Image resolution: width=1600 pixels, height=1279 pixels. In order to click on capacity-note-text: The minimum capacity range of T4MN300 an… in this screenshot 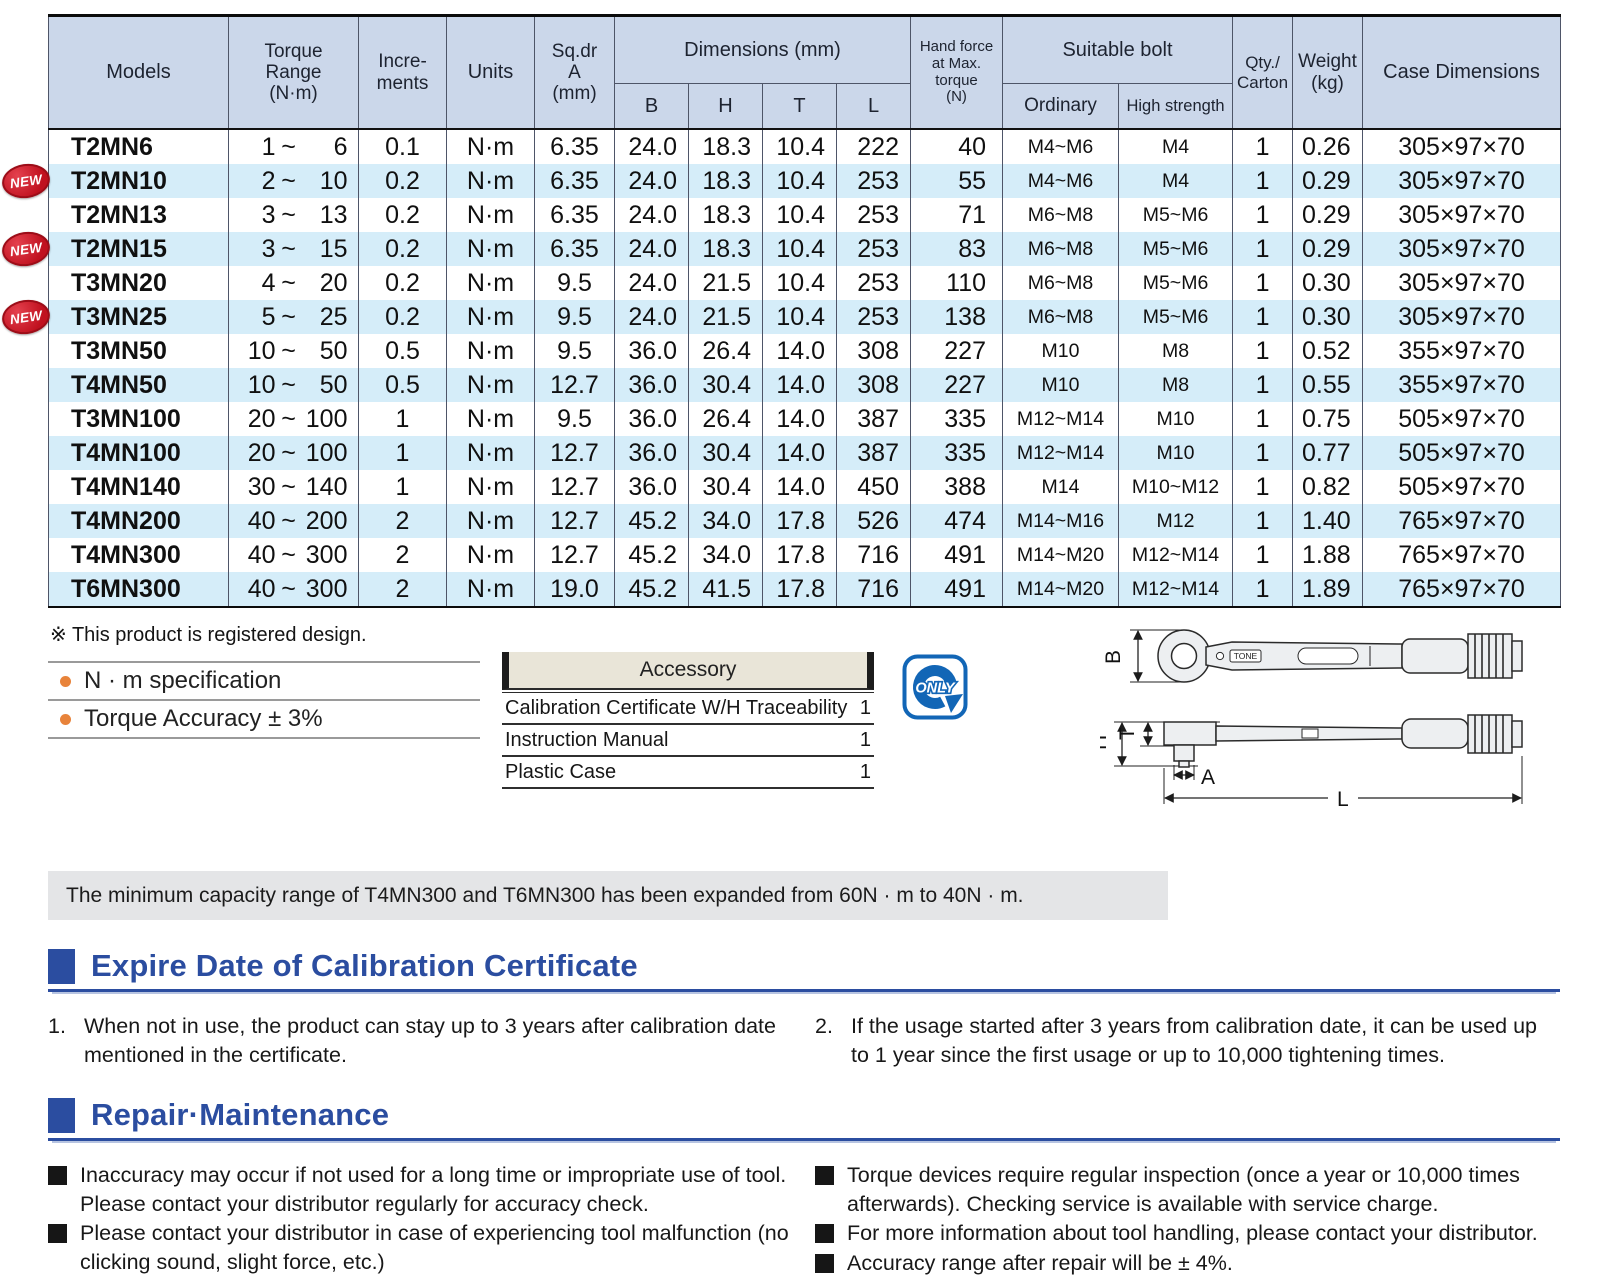, I will do `click(545, 895)`.